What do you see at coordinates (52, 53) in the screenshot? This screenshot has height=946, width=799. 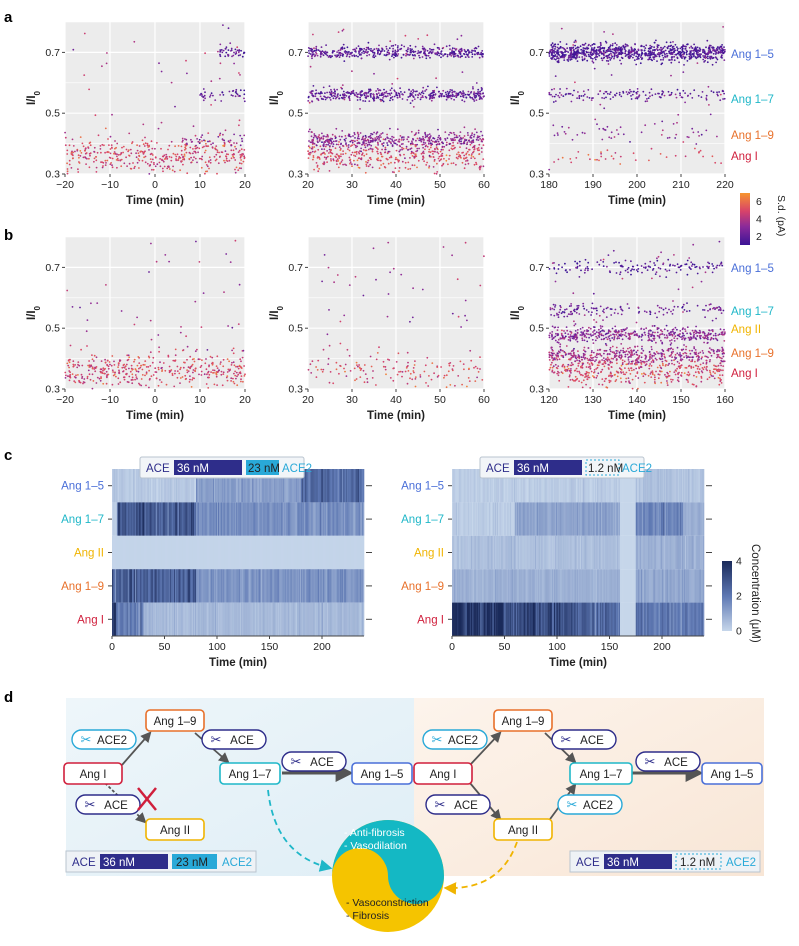 I see `y-tick-label: 0.7` at bounding box center [52, 53].